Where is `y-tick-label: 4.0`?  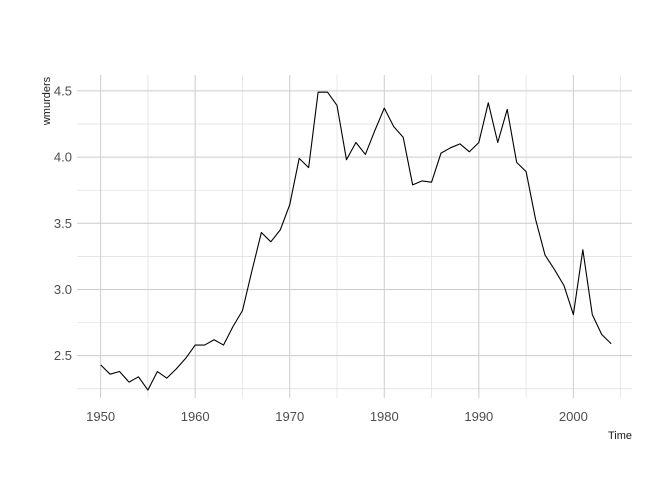 y-tick-label: 4.0 is located at coordinates (63, 157).